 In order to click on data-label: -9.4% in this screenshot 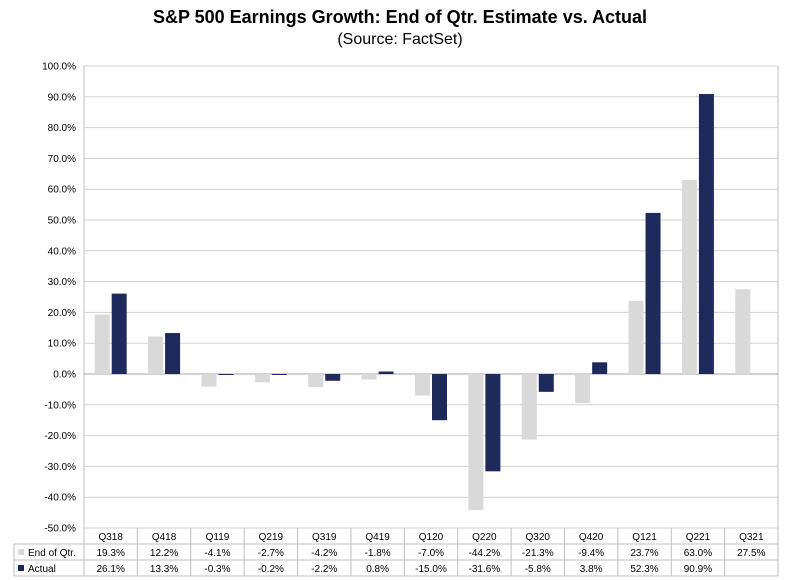, I will do `click(591, 553)`.